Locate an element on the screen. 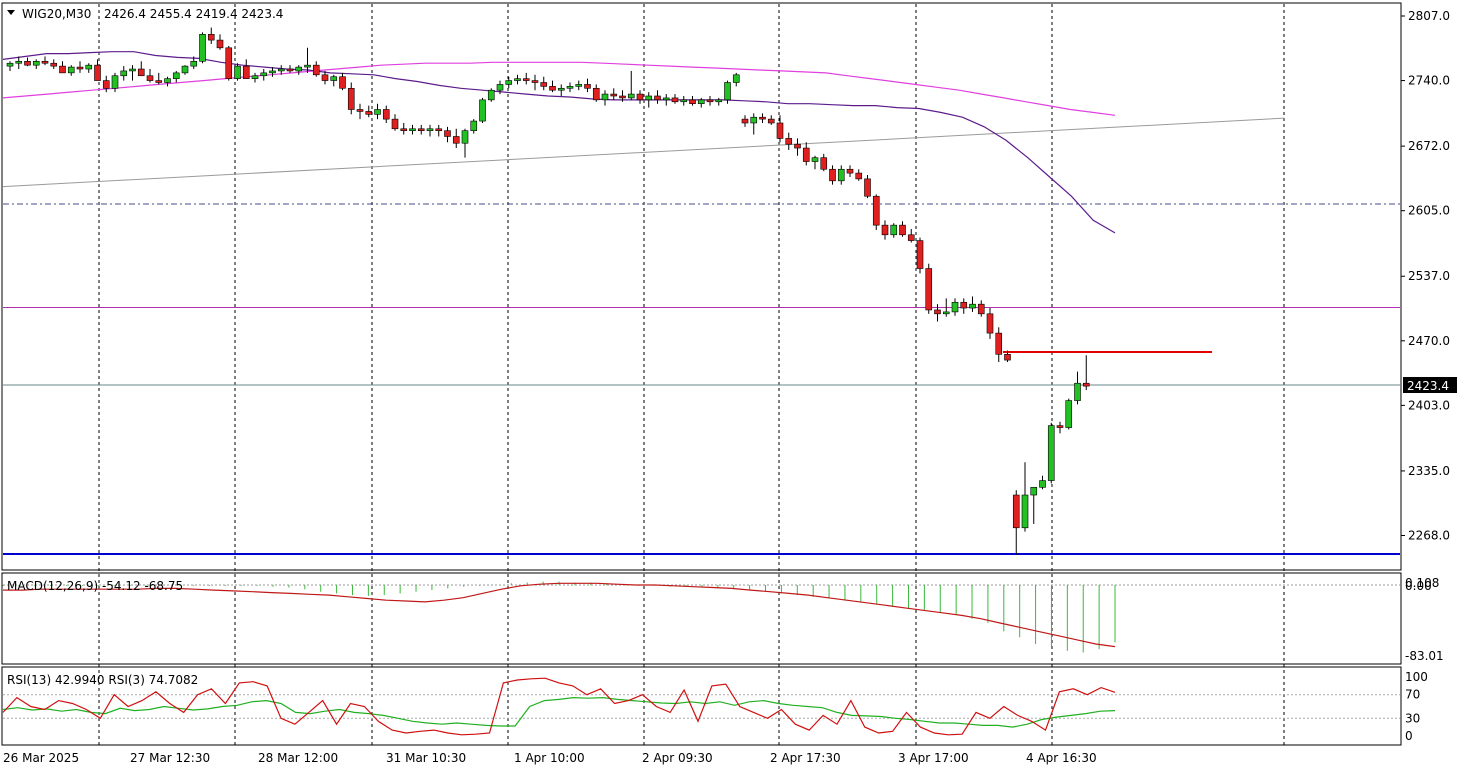 This screenshot has height=771, width=1465. price-tick-label: 2470.0 is located at coordinates (1429, 341).